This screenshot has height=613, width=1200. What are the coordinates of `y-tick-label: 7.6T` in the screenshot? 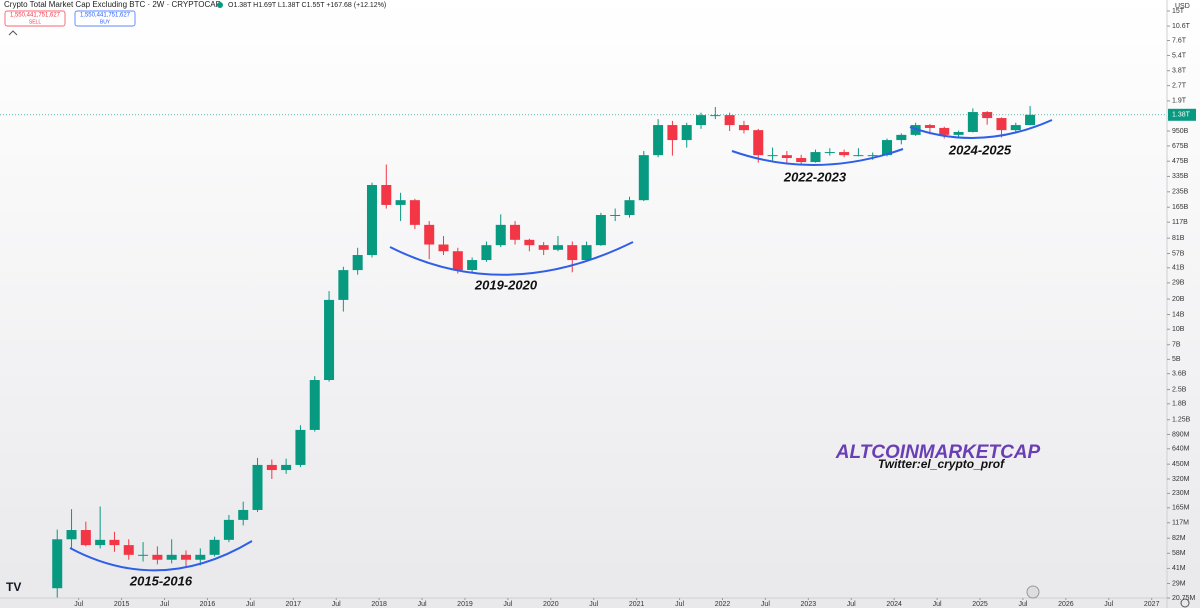 It's located at (1179, 40).